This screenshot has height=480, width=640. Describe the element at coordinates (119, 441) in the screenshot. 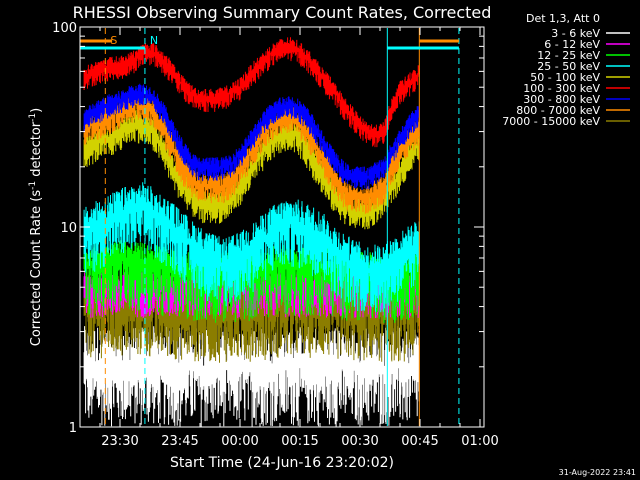

I see `x-tick-label-0: 23:30` at that location.